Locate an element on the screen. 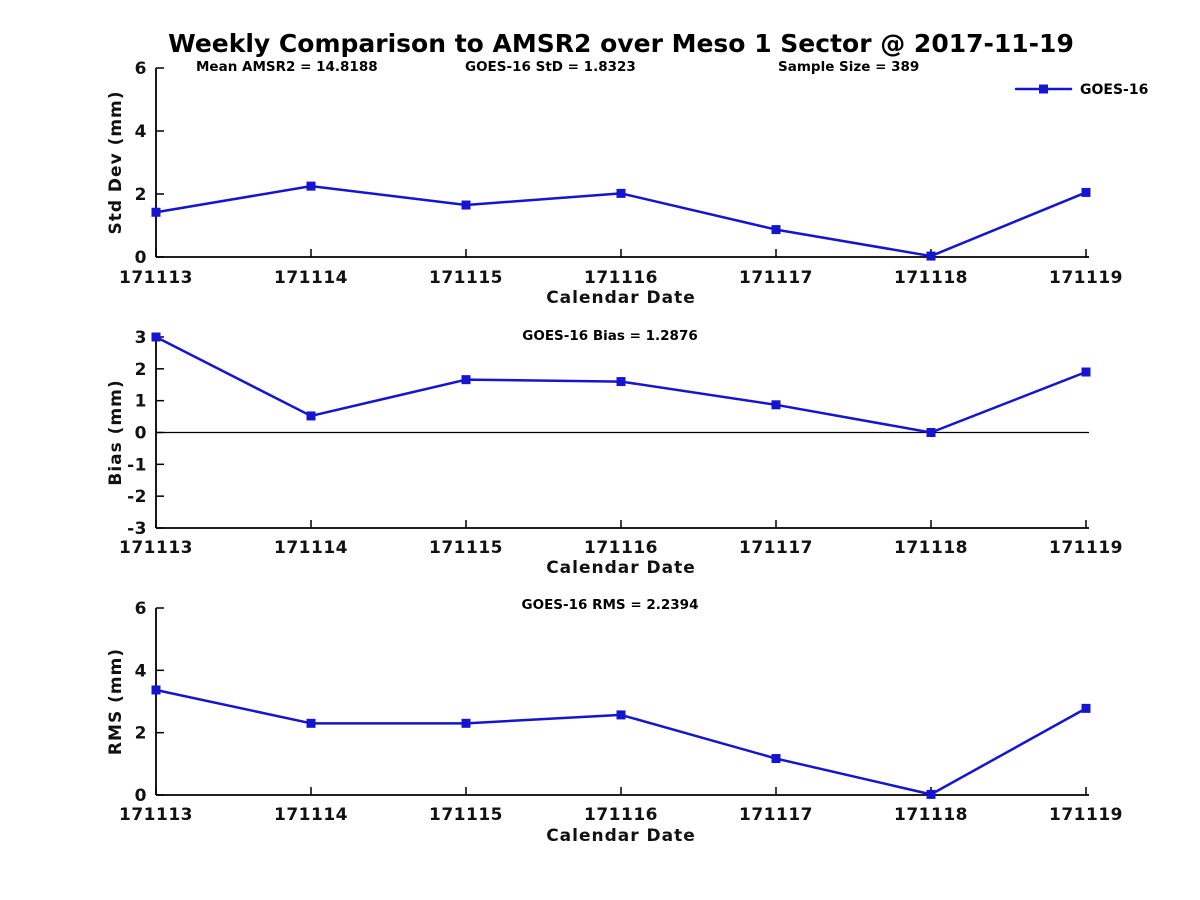 Image resolution: width=1200 pixels, height=900 pixels. stat-annotation: Mean AMSR2 = 14.8188 is located at coordinates (287, 67).